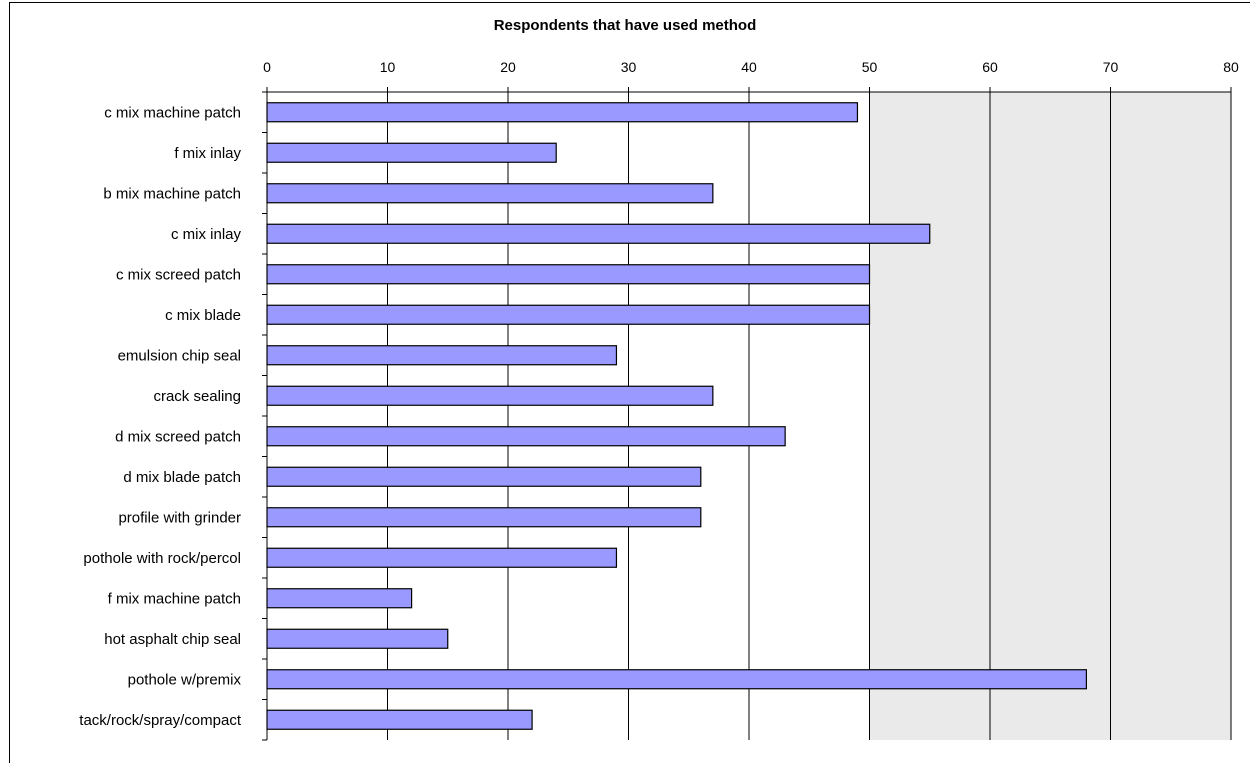 The image size is (1250, 763). What do you see at coordinates (411, 152) in the screenshot?
I see `bar-f-mix-inlay` at bounding box center [411, 152].